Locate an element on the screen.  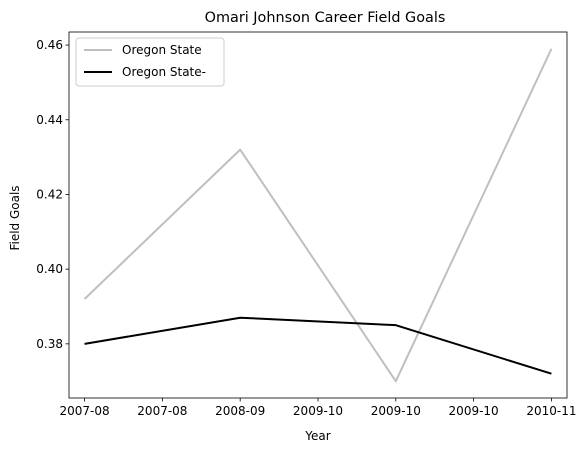
legend-entry: Oregon State- is located at coordinates (164, 72).